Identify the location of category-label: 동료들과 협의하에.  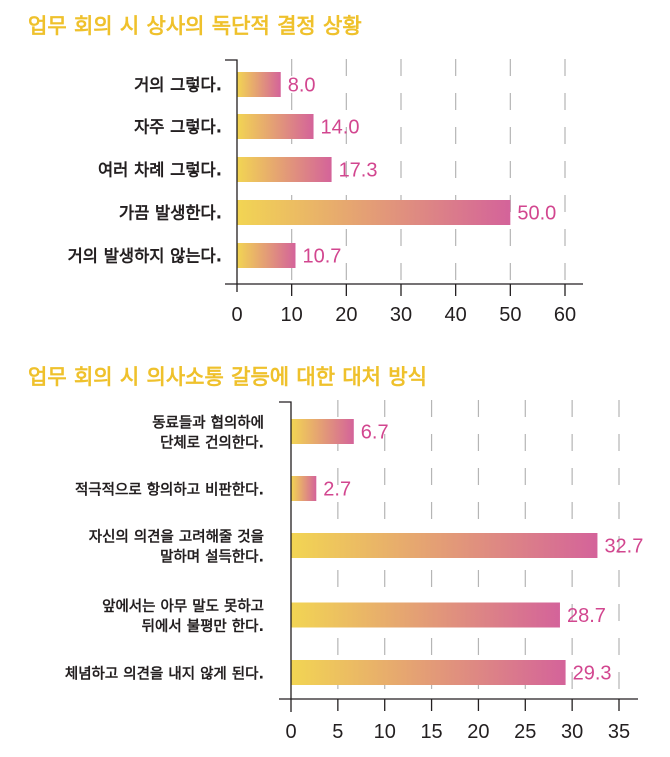
(208, 423).